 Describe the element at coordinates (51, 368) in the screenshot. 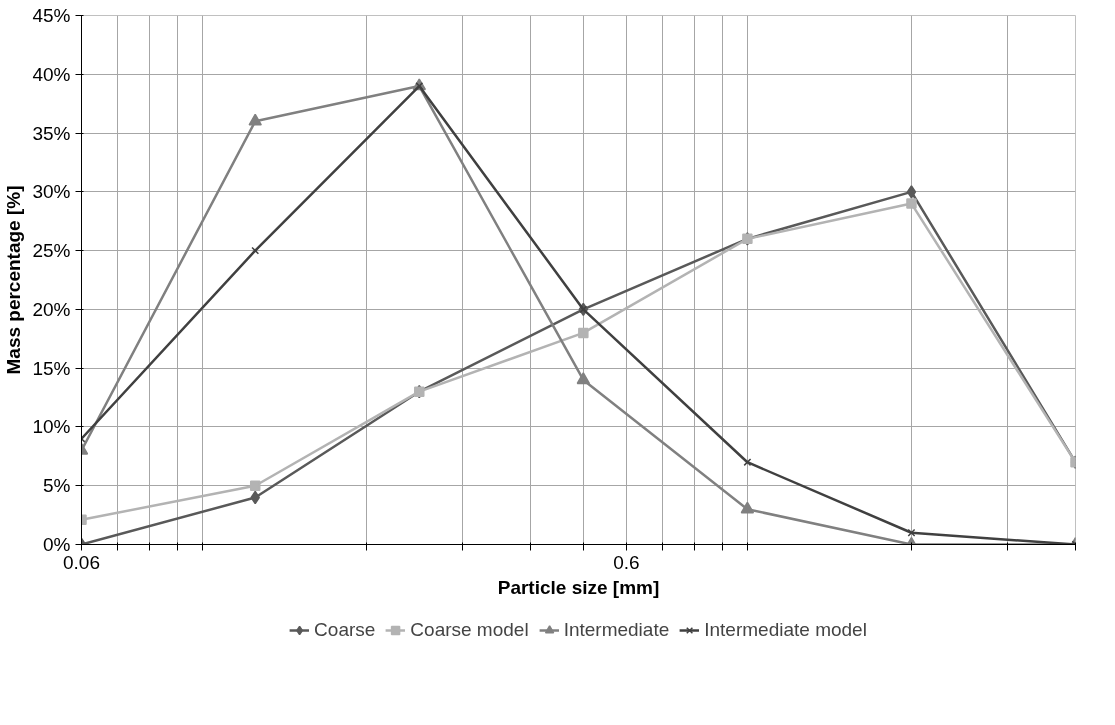

I see `y-tick-label: 15%` at that location.